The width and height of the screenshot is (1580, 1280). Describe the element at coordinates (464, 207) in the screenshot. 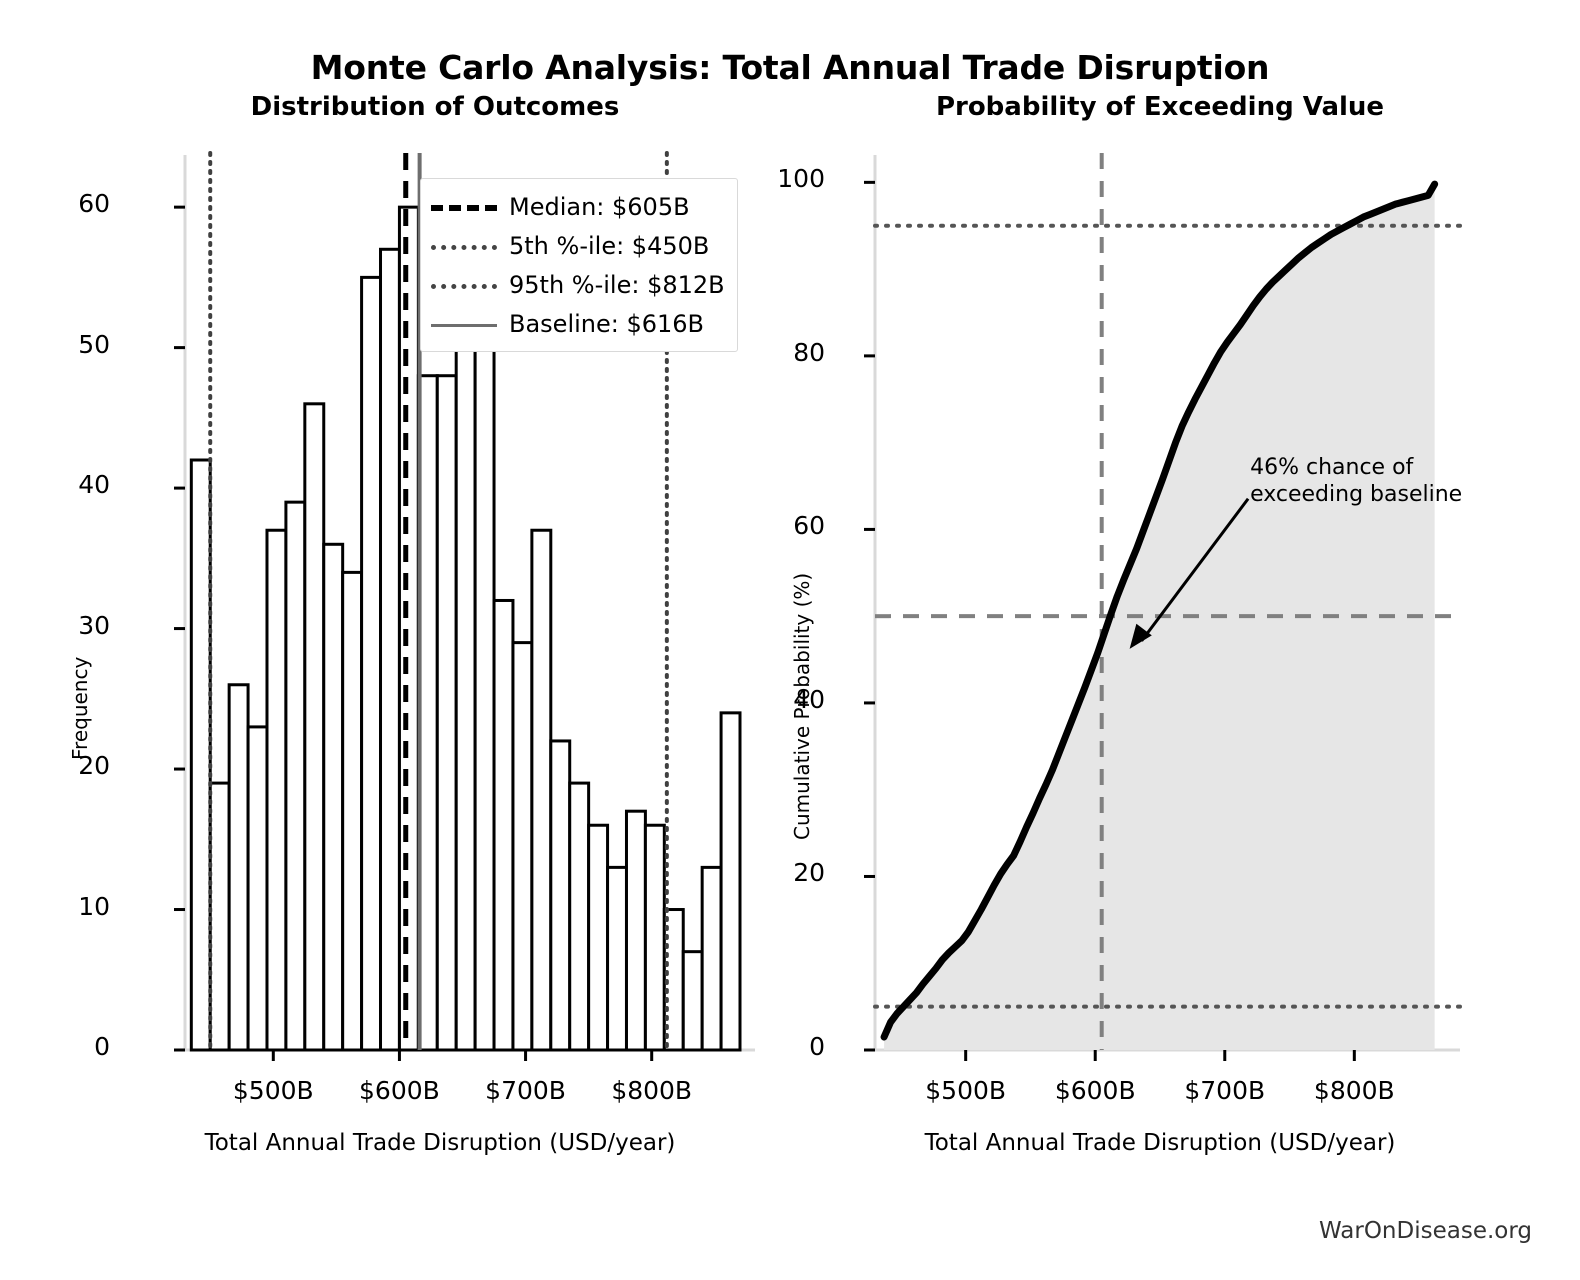

I see `median-line-swatch-icon` at that location.